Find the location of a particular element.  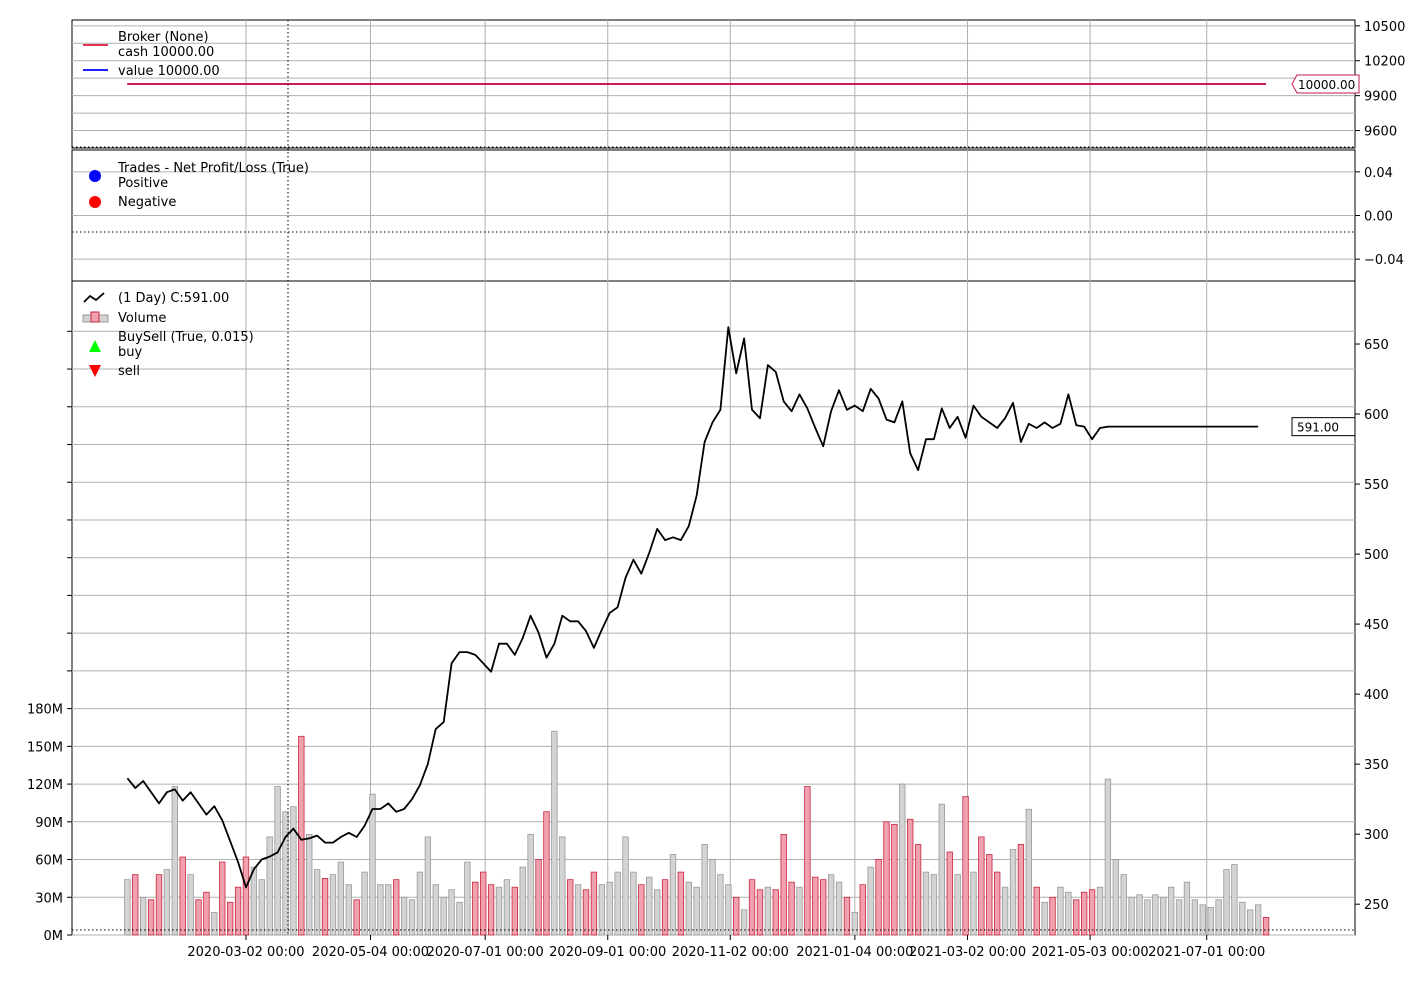

volume-legend-swatch-red is located at coordinates (95, 317).